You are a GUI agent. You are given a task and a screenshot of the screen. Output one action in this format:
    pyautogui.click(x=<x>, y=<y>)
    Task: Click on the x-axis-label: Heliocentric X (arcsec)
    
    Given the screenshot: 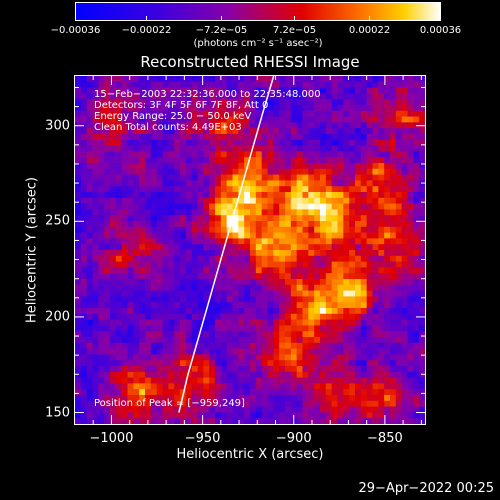 What is the action you would take?
    pyautogui.click(x=250, y=454)
    